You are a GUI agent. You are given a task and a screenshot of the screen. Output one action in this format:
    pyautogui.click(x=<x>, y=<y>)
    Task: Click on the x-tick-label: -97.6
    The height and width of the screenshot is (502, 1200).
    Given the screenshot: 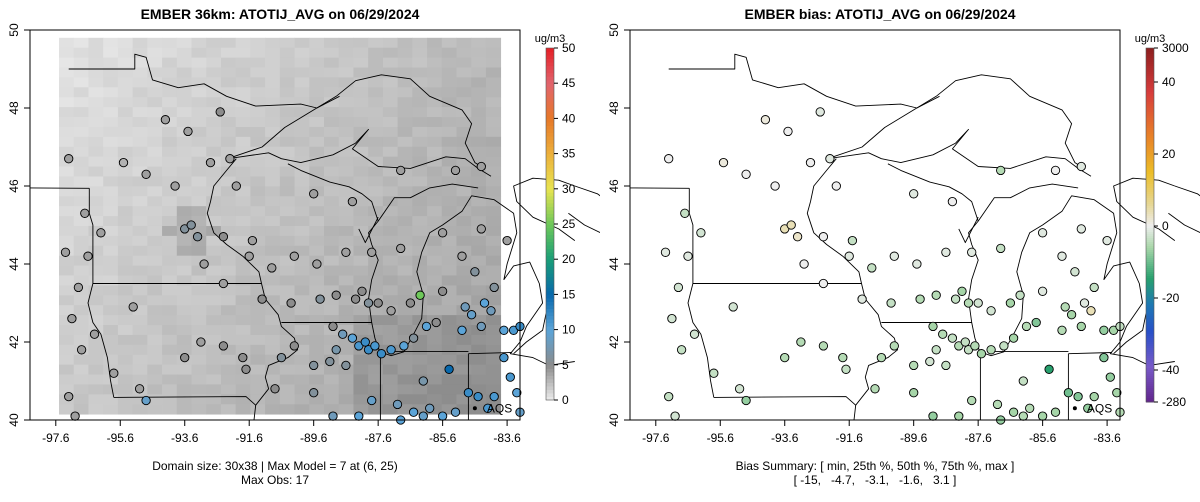 What is the action you would take?
    pyautogui.click(x=656, y=438)
    